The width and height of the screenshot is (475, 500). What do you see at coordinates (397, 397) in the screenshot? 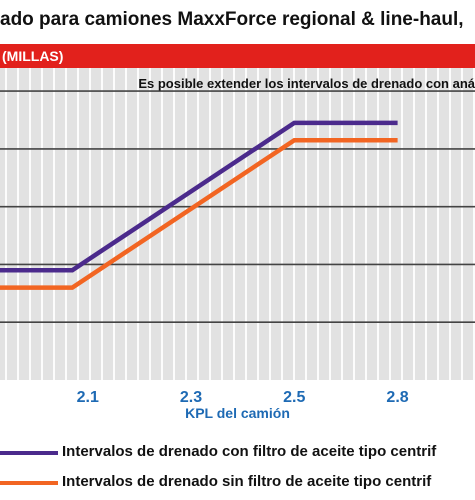
I see `x-tick-label: 2.8` at bounding box center [397, 397].